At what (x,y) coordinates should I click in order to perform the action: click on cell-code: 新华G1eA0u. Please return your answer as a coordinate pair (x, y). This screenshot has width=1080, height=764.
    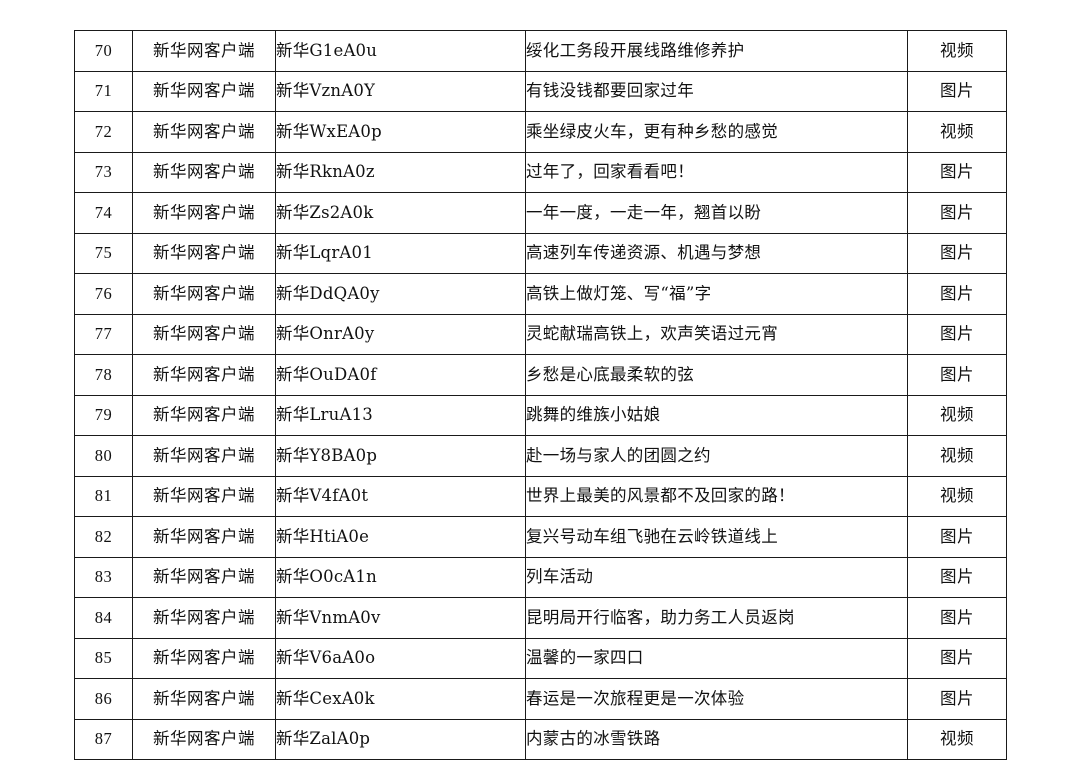
    Looking at the image, I should click on (400, 51).